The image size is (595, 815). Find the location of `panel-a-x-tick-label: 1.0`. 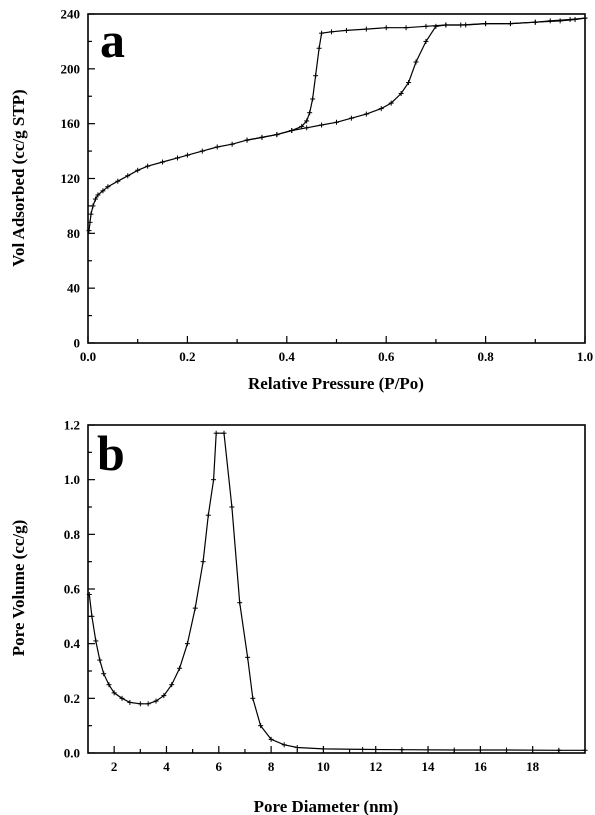

panel-a-x-tick-label: 1.0 is located at coordinates (585, 356).